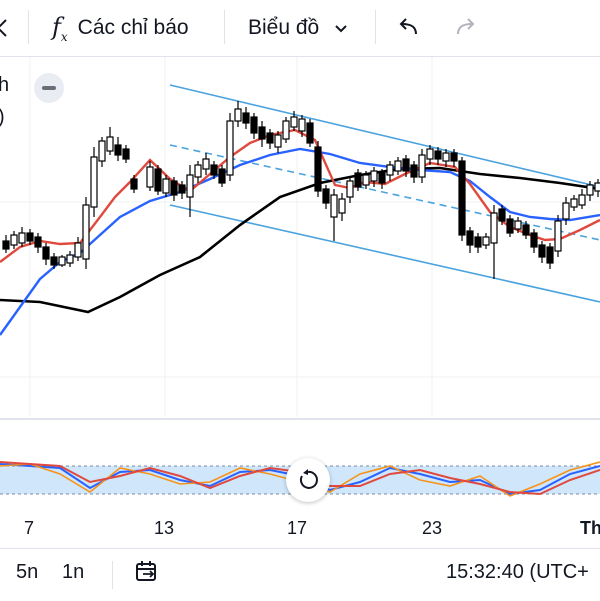  I want to click on chevron-left-icon, so click(5, 28).